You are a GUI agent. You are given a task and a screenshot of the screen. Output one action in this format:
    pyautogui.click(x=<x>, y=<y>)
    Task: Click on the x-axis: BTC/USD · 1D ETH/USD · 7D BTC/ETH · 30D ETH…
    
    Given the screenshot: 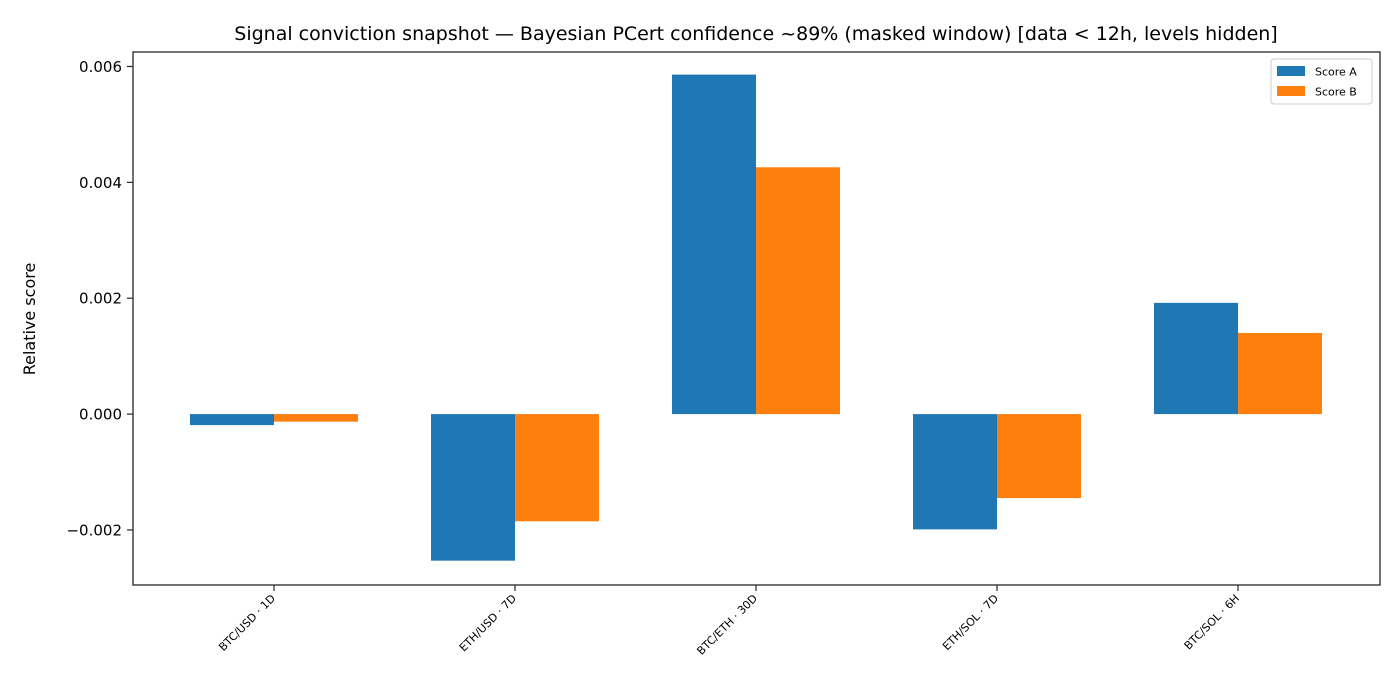 What is the action you would take?
    pyautogui.click(x=729, y=621)
    